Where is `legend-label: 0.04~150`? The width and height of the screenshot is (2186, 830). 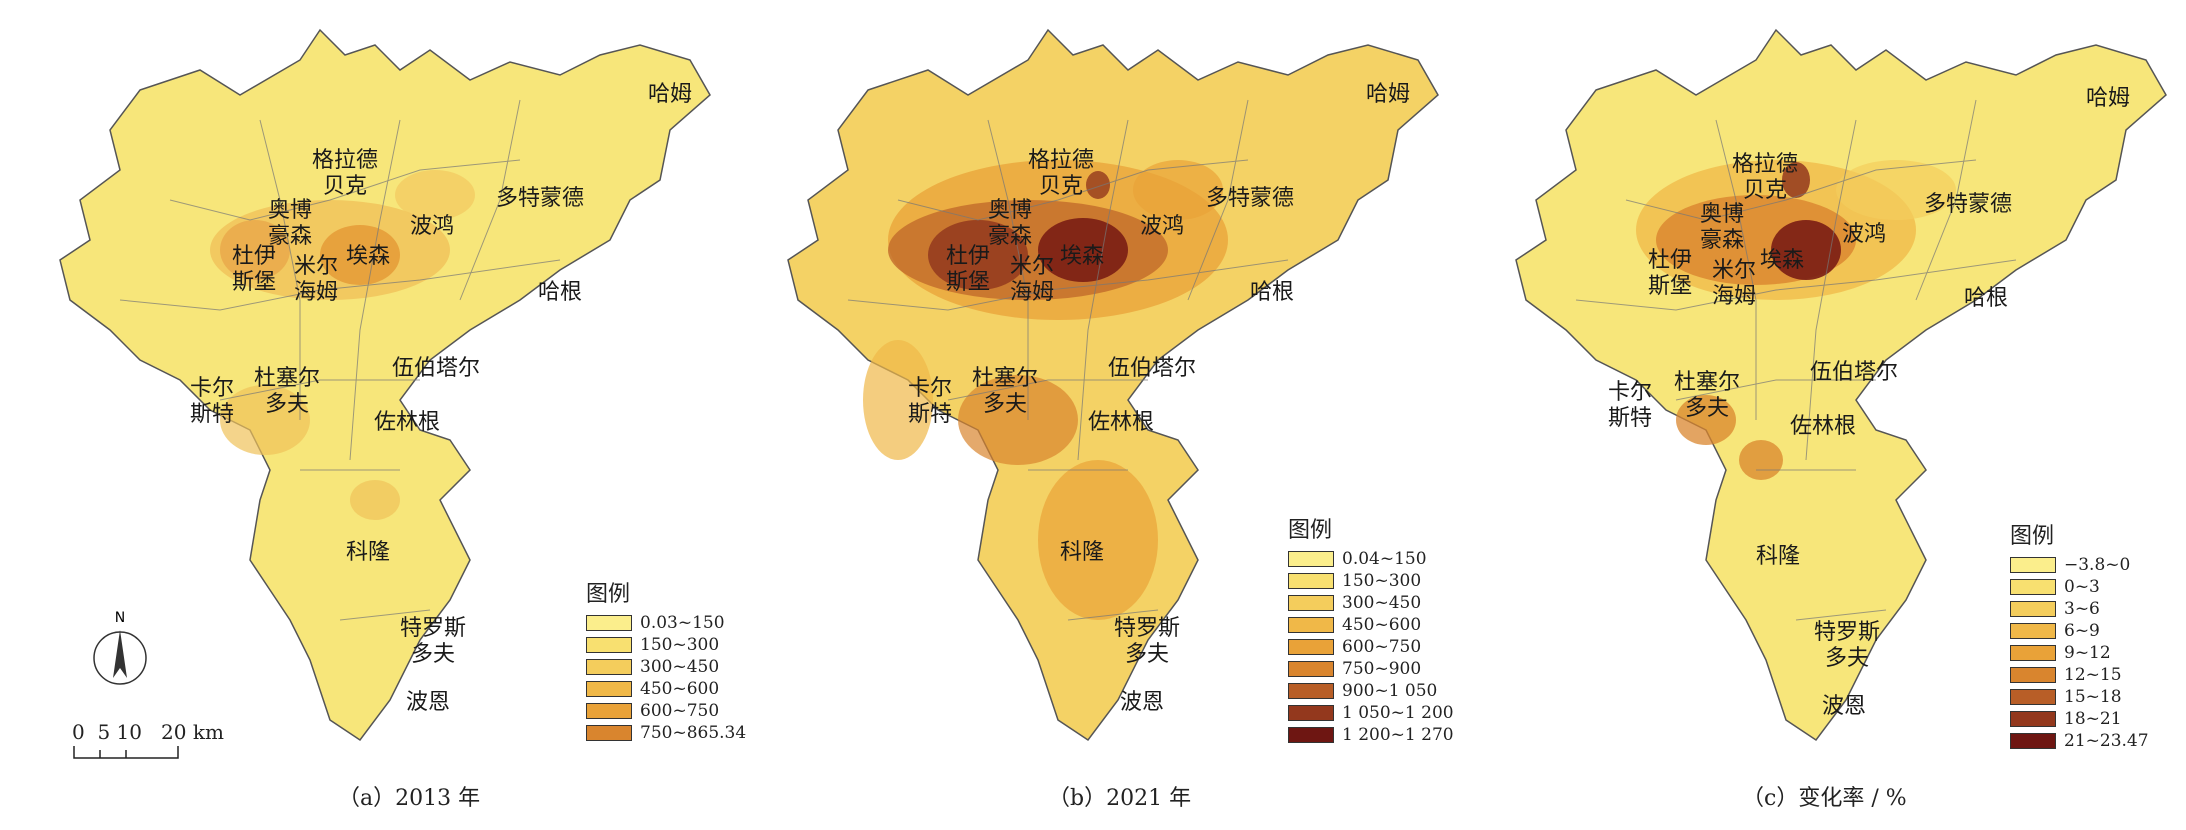
legend-label: 0.04~150 is located at coordinates (1384, 559).